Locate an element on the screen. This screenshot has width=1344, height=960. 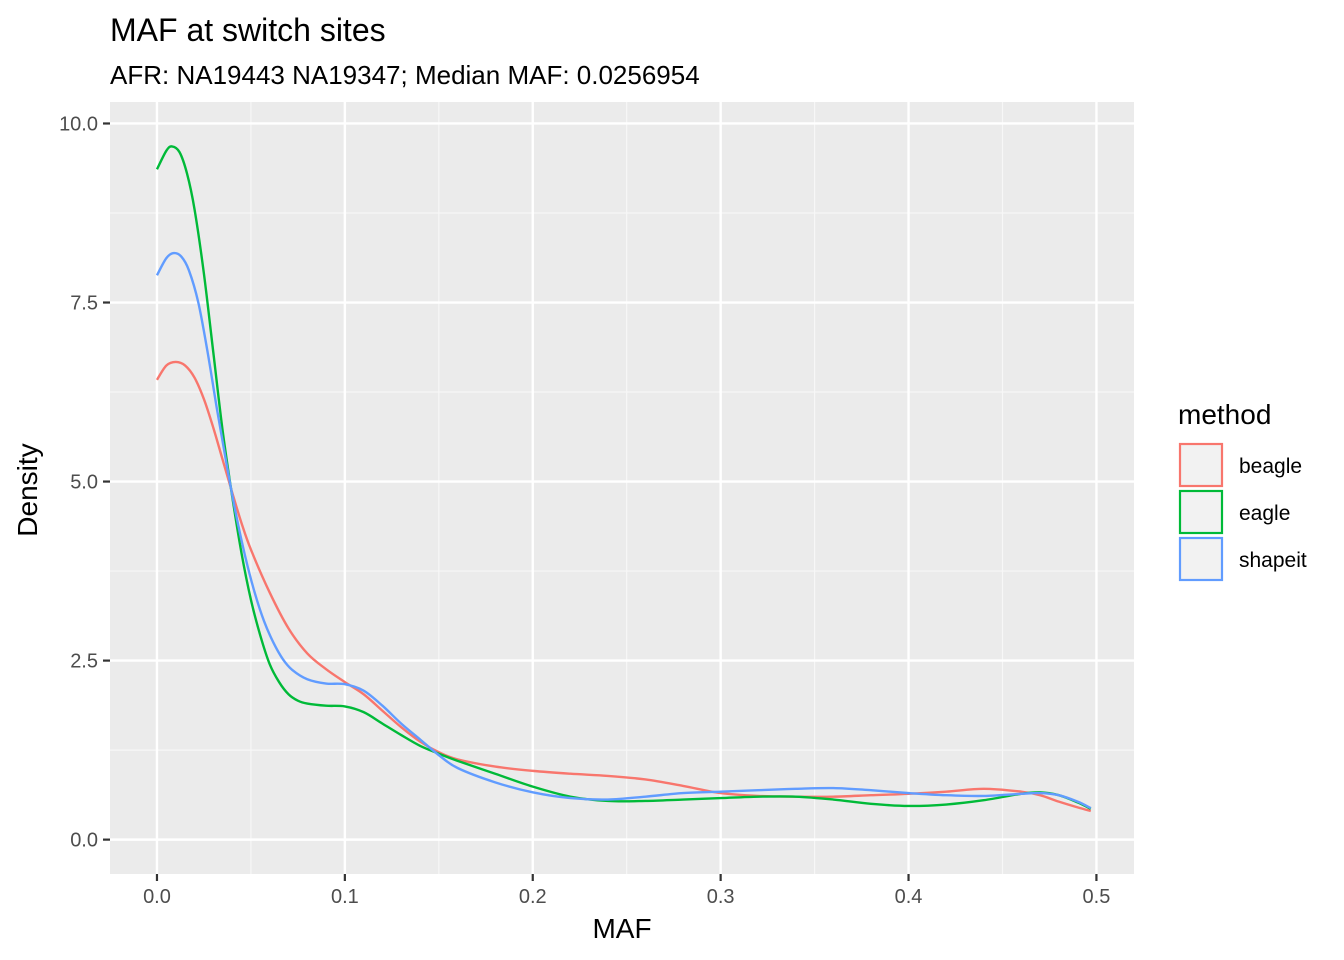
legend-items: beagle eagle shapeit is located at coordinates (1242, 512).